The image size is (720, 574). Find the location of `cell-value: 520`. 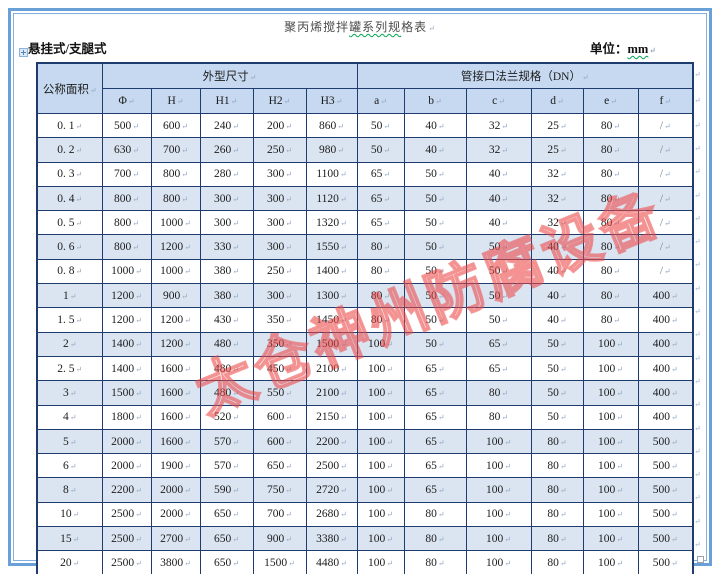

cell-value: 520 is located at coordinates (223, 417).